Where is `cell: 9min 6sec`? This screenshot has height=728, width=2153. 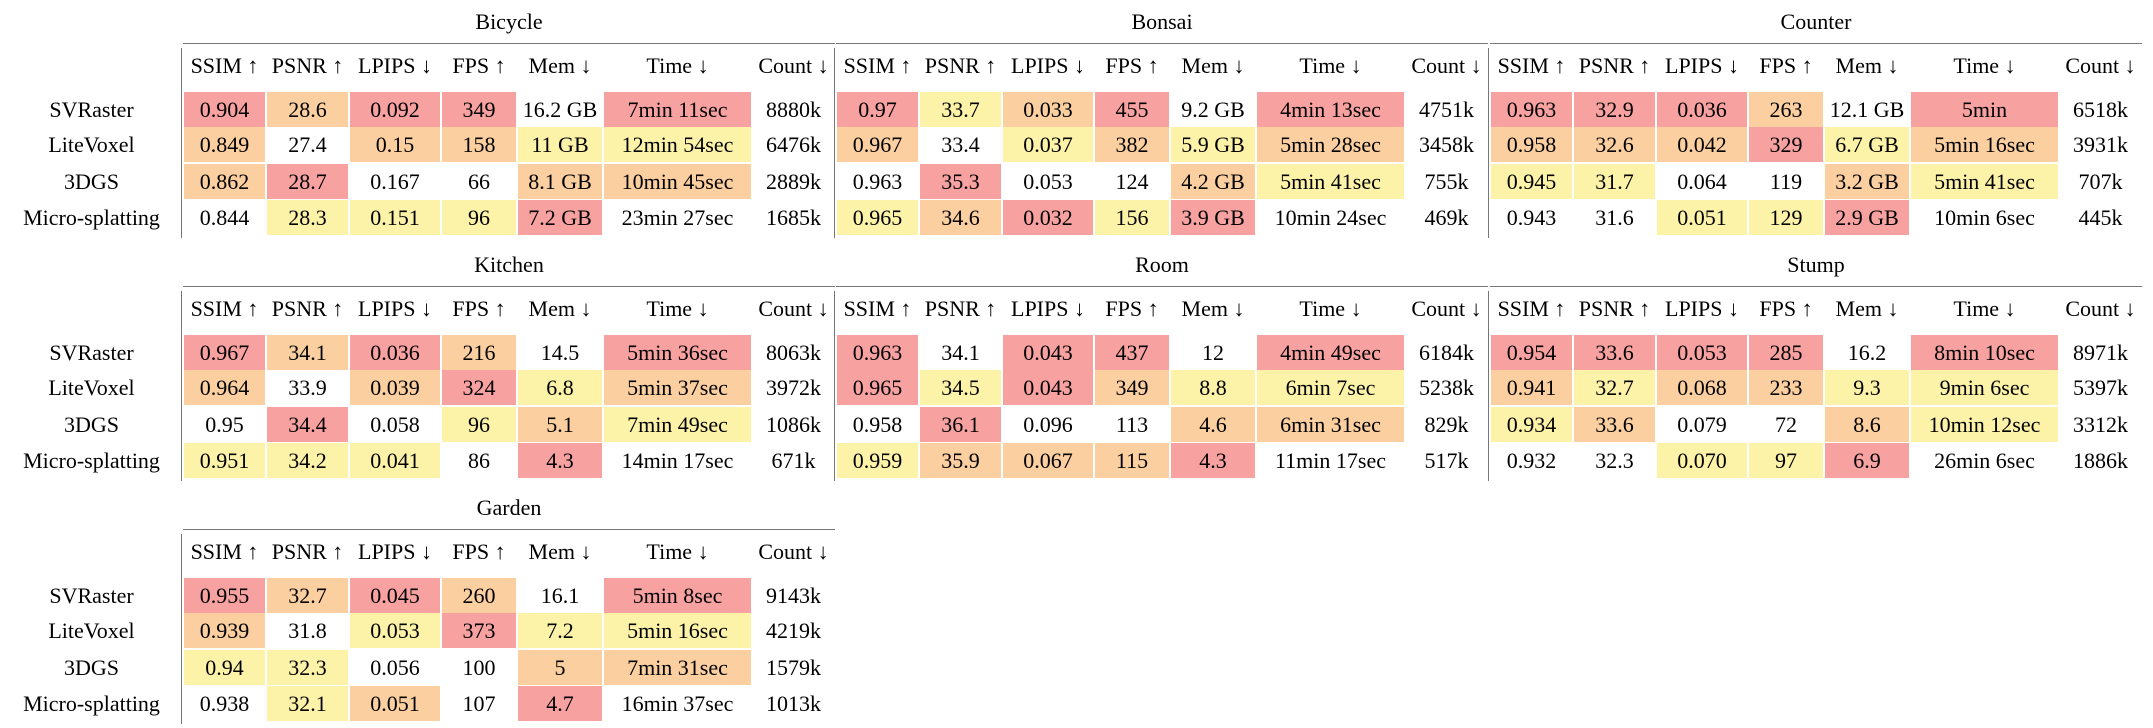
cell: 9min 6sec is located at coordinates (1984, 387).